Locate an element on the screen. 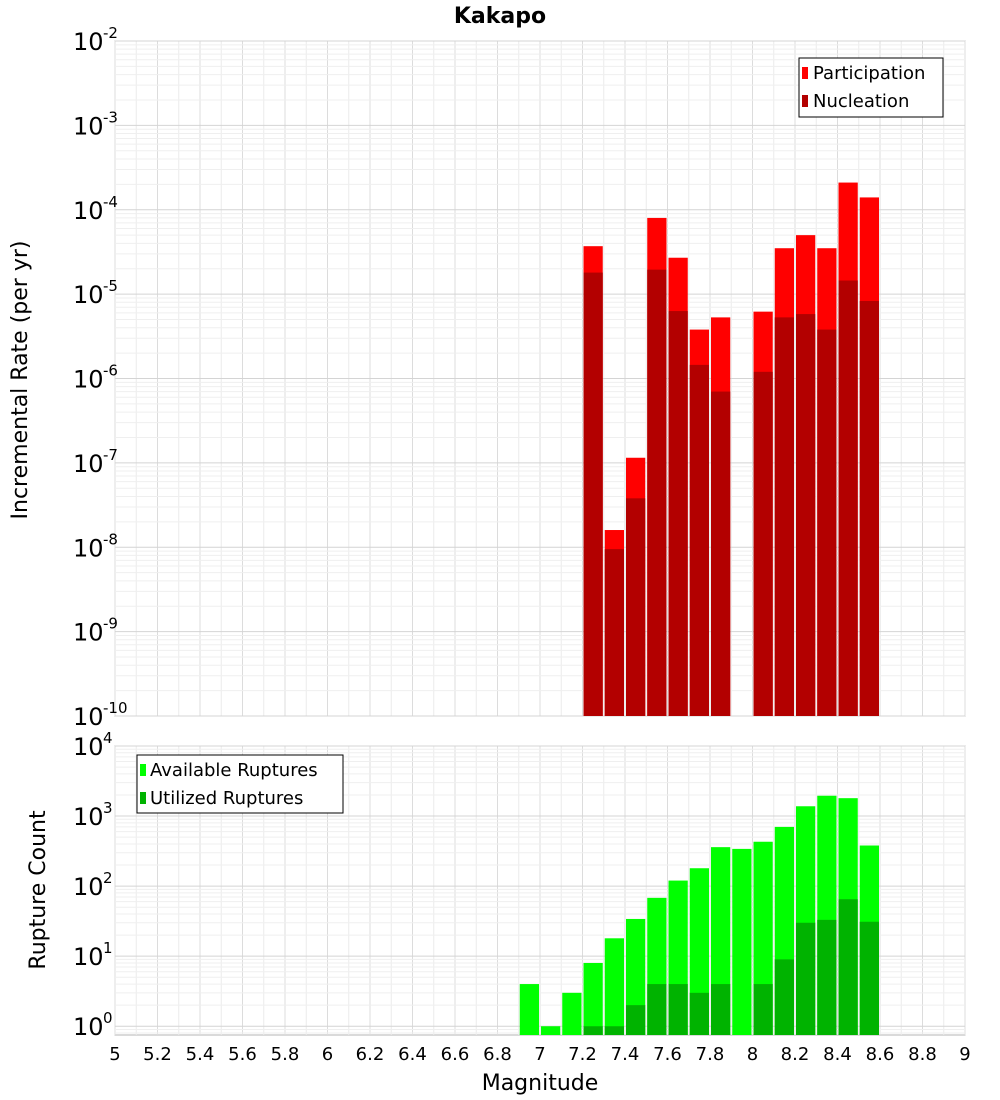 The image size is (1000, 1100). x-tick-label: 7.6 is located at coordinates (667, 1054).